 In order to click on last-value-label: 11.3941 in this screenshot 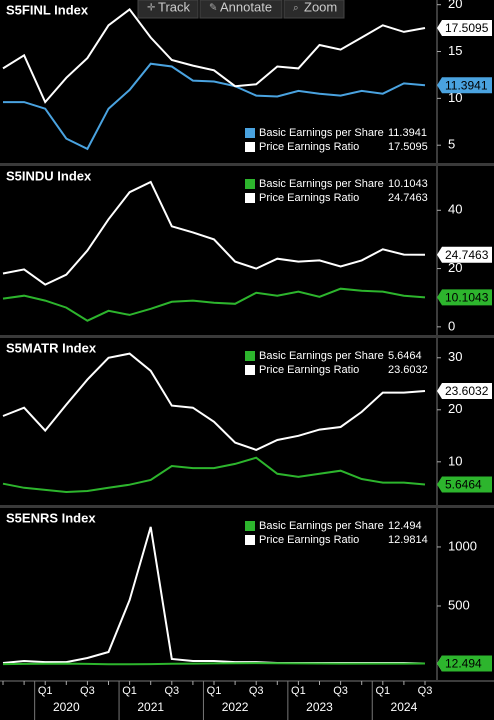, I will do `click(466, 85)`.